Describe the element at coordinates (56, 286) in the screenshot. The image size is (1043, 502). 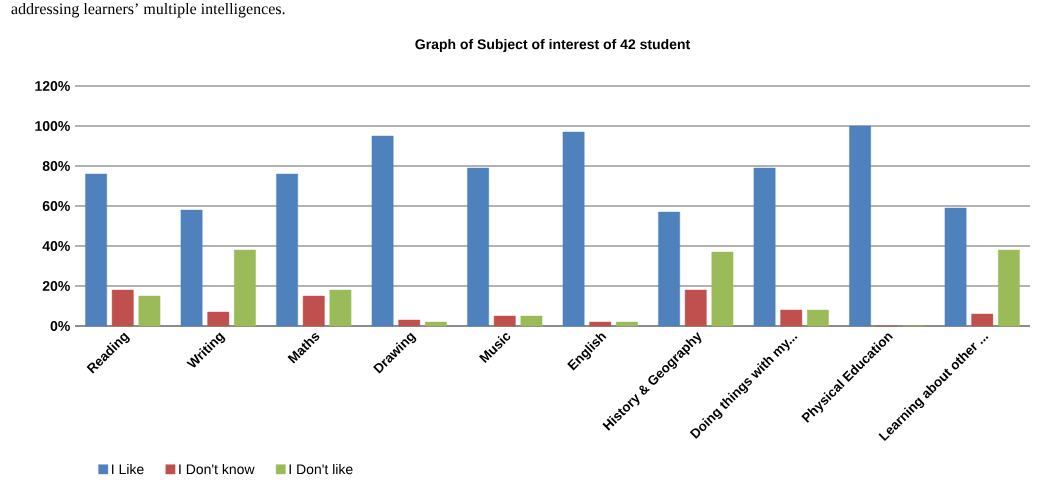
I see `y-tick-label: 20%` at that location.